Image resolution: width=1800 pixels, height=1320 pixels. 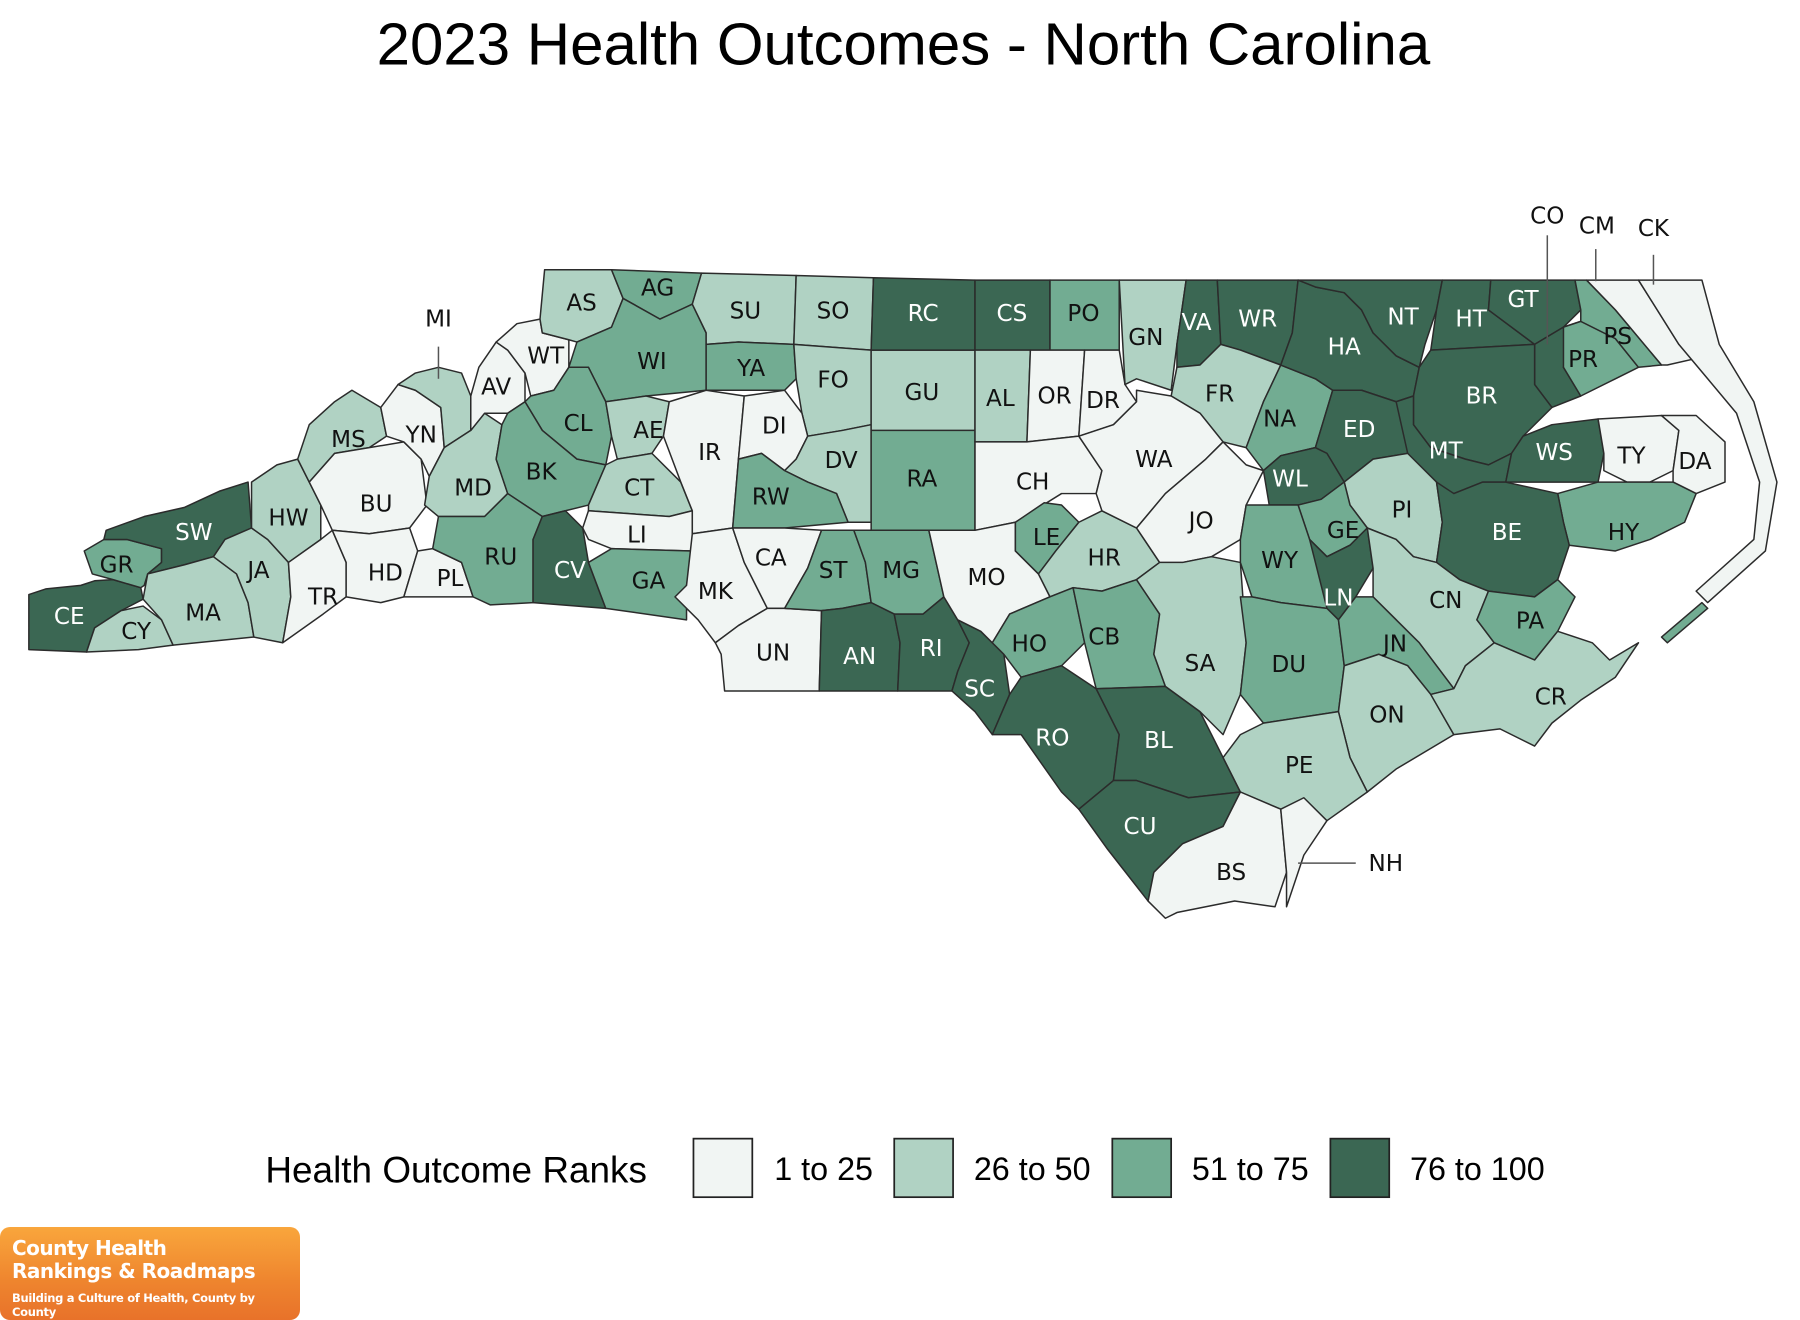 I want to click on label-an: AN, so click(x=859, y=657).